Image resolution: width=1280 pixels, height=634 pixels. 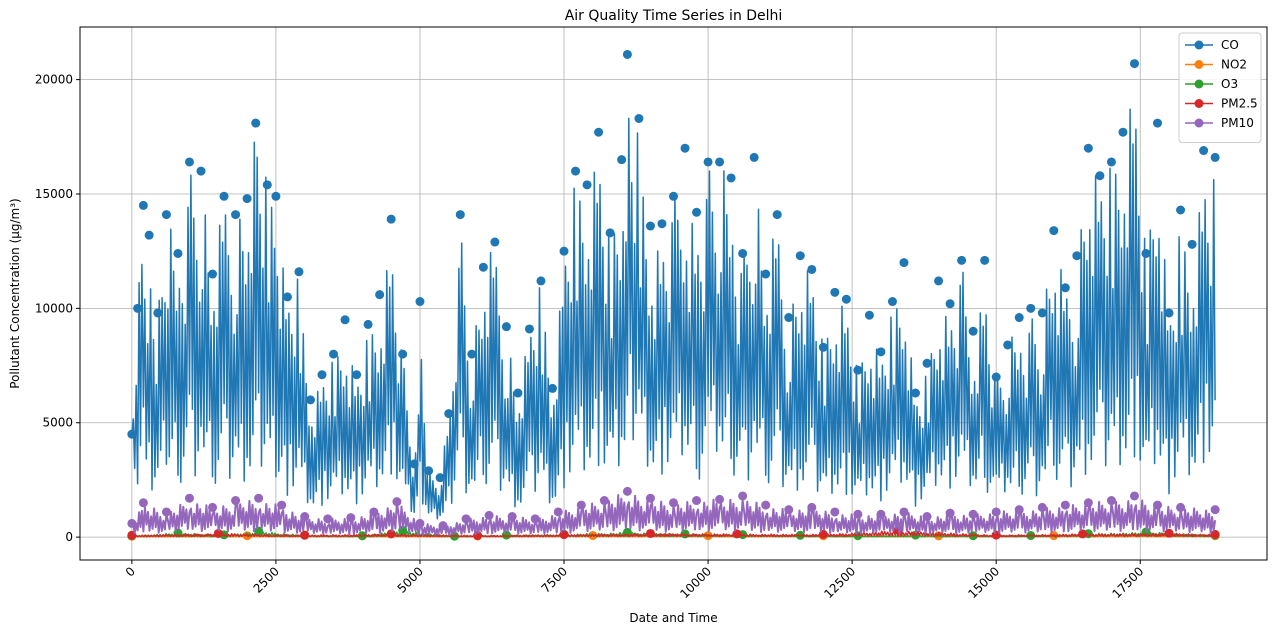 I want to click on legend-item: CO, so click(x=1212, y=45).